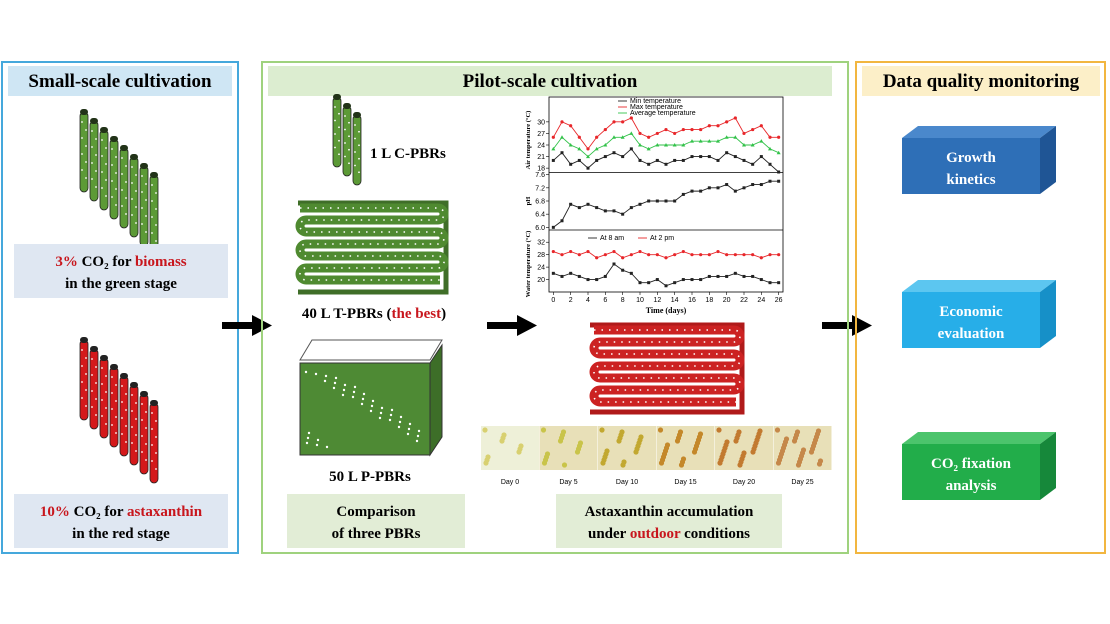 The image size is (1110, 624). Describe the element at coordinates (528, 140) in the screenshot. I see `y-axis-label: Air temperature (°C)` at that location.